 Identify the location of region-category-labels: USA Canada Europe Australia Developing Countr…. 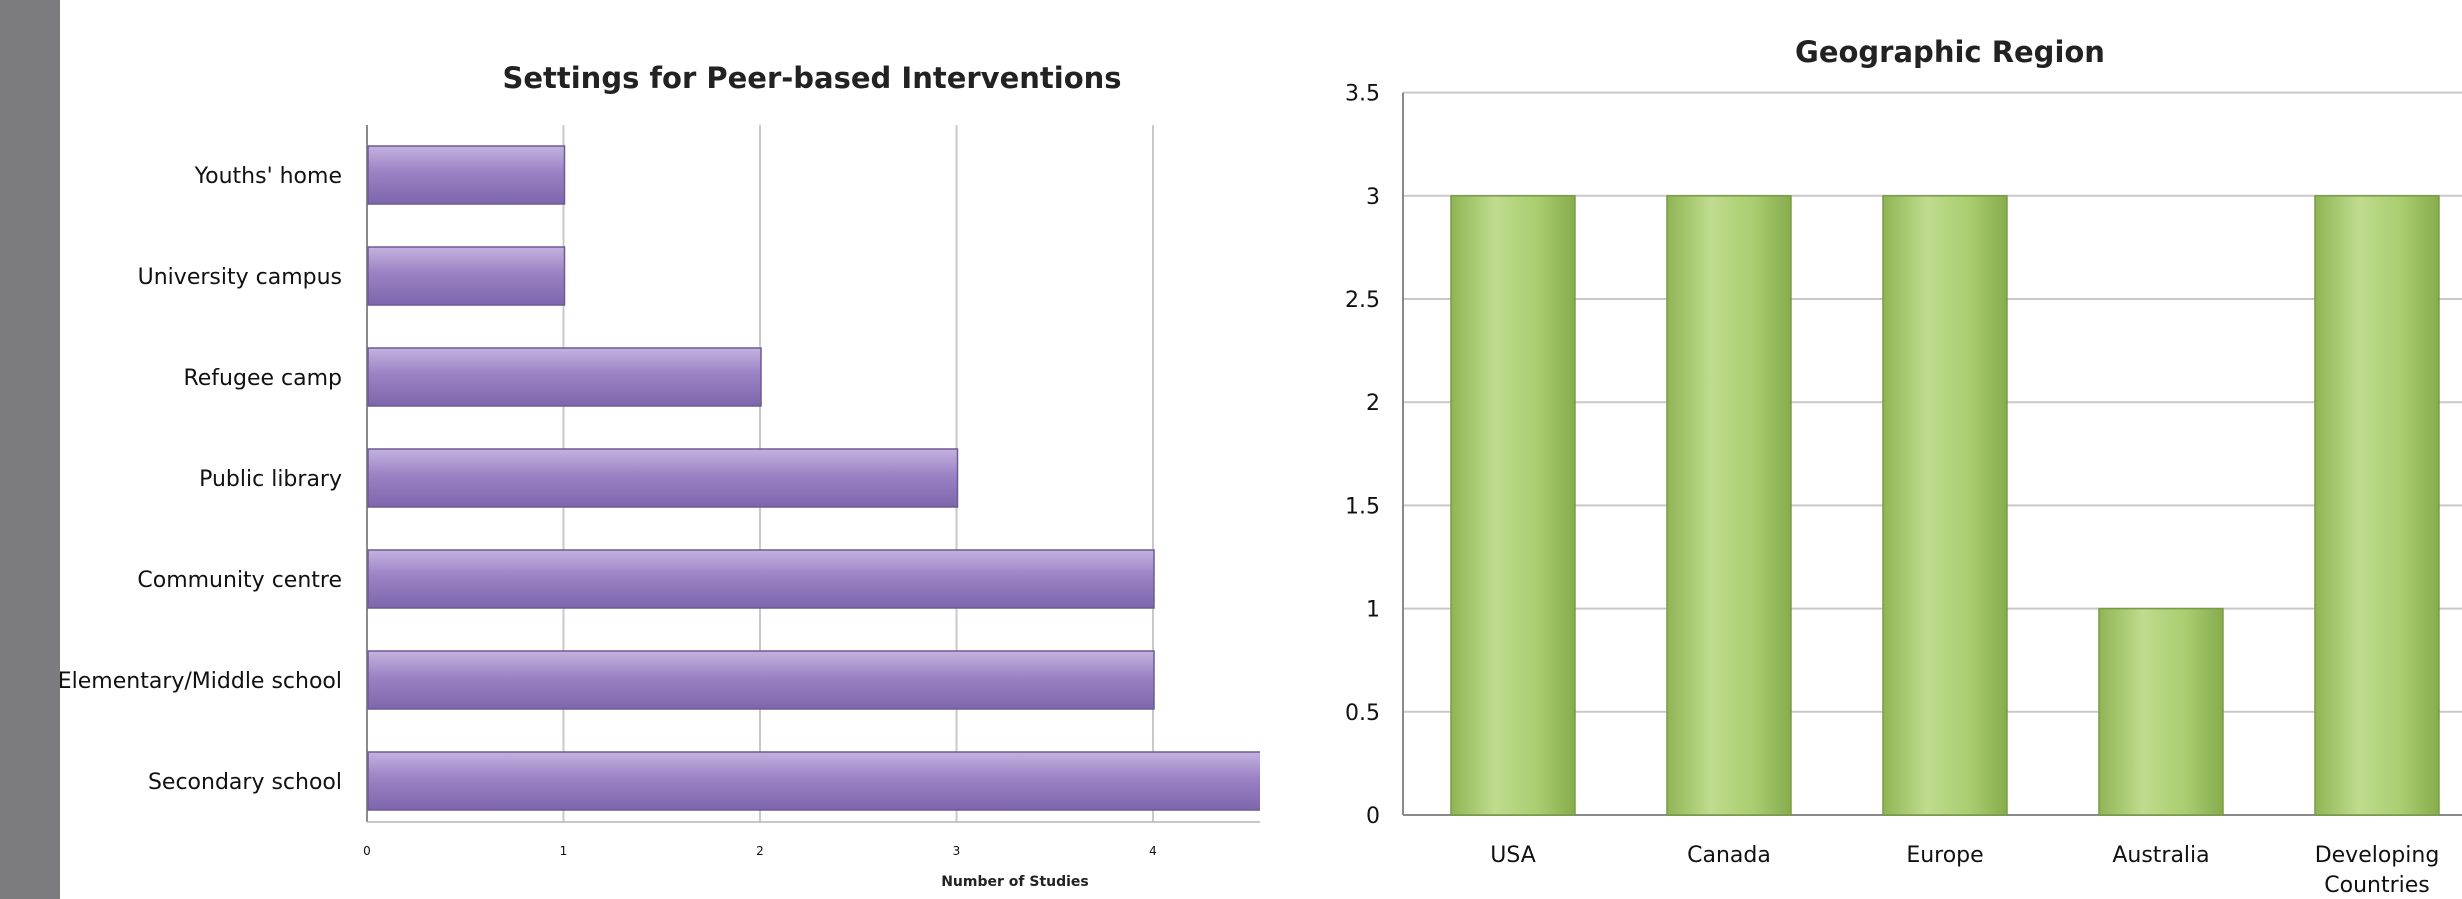
(1964, 870).